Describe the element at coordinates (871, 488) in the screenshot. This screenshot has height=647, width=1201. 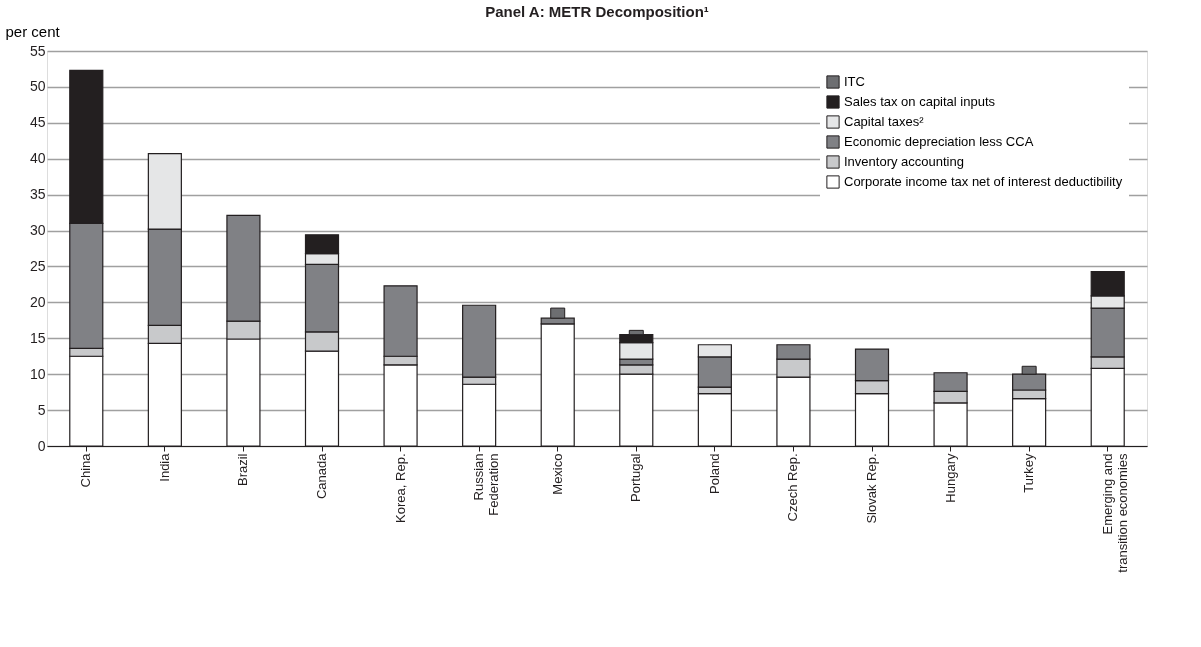
I see `x-tick-label: Slovak Rep.` at that location.